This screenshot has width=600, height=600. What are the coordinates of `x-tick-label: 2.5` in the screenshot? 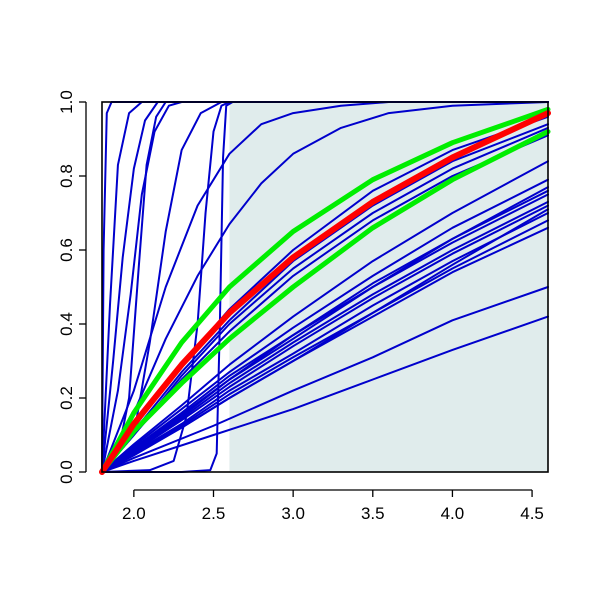 It's located at (214, 513).